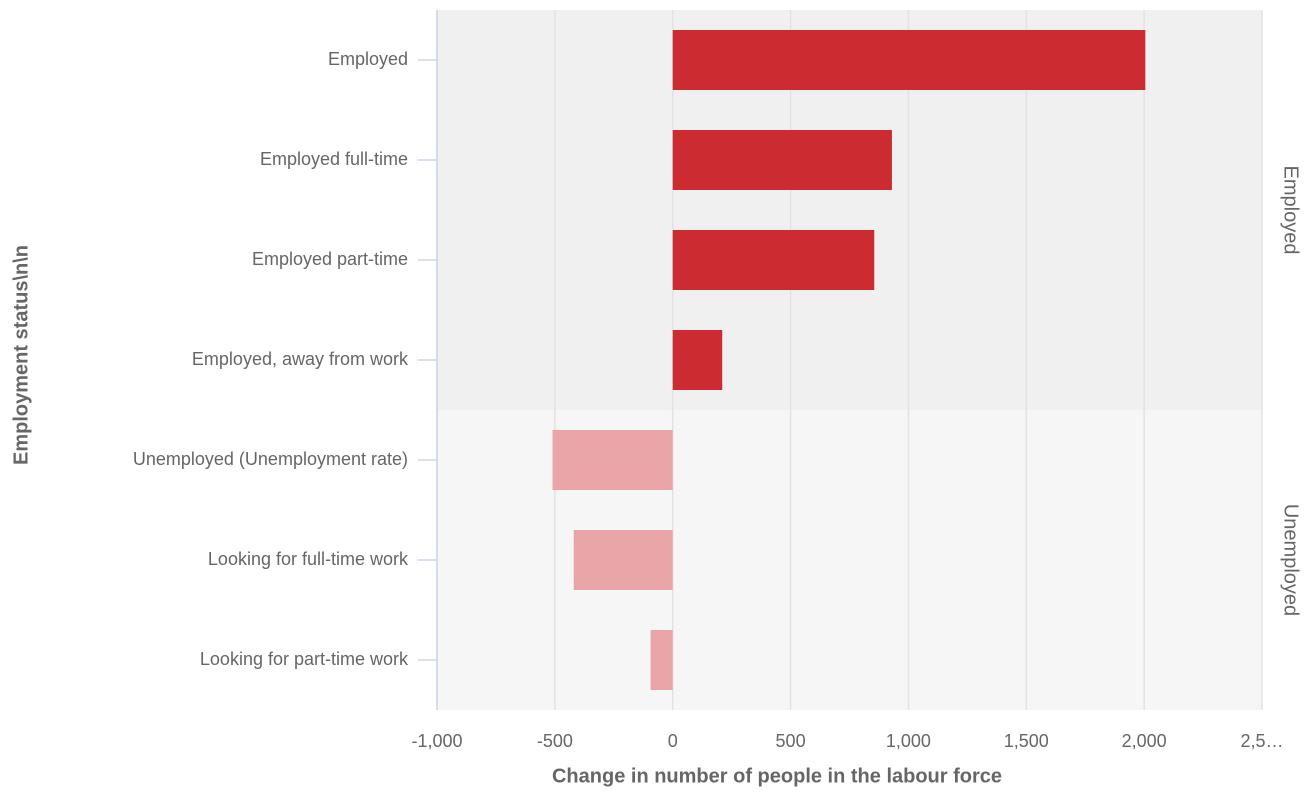 This screenshot has height=794, width=1311. What do you see at coordinates (330, 259) in the screenshot?
I see `y-tick-label: Employed part-time` at bounding box center [330, 259].